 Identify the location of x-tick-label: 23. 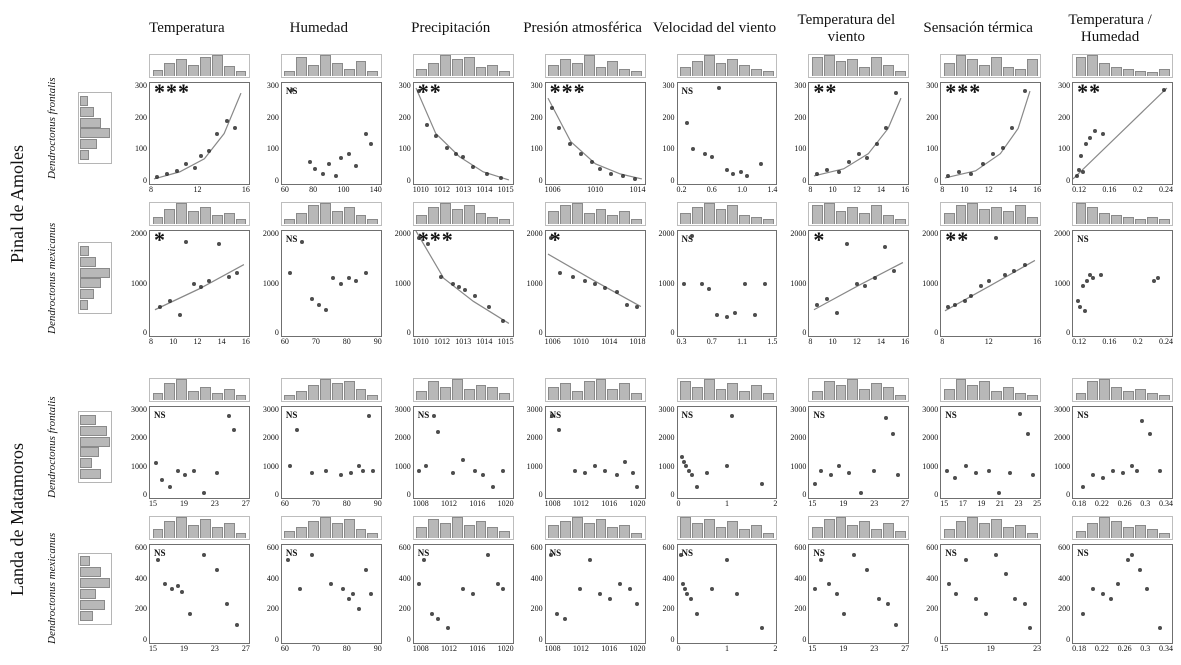
(874, 503).